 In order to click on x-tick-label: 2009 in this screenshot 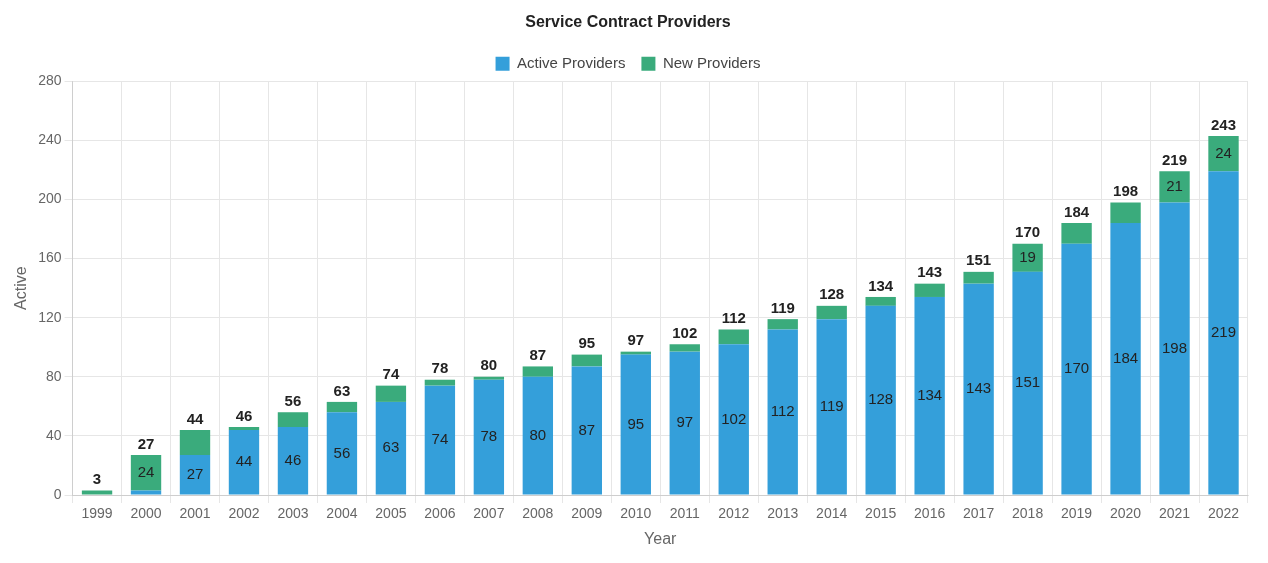, I will do `click(587, 513)`.